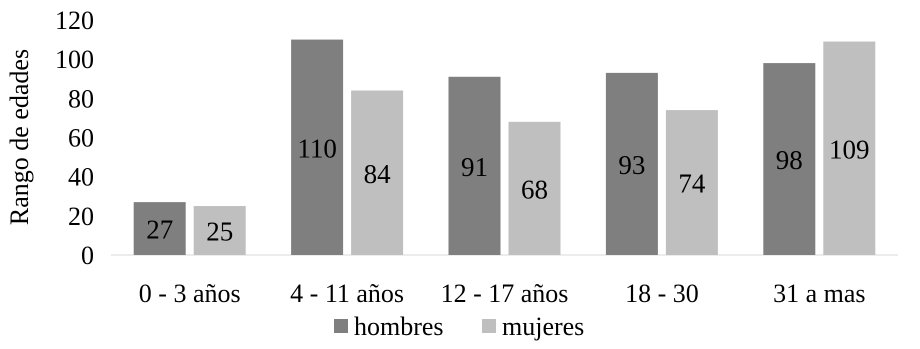 Image resolution: width=920 pixels, height=349 pixels. I want to click on legend-swatch-hombres, so click(341, 326).